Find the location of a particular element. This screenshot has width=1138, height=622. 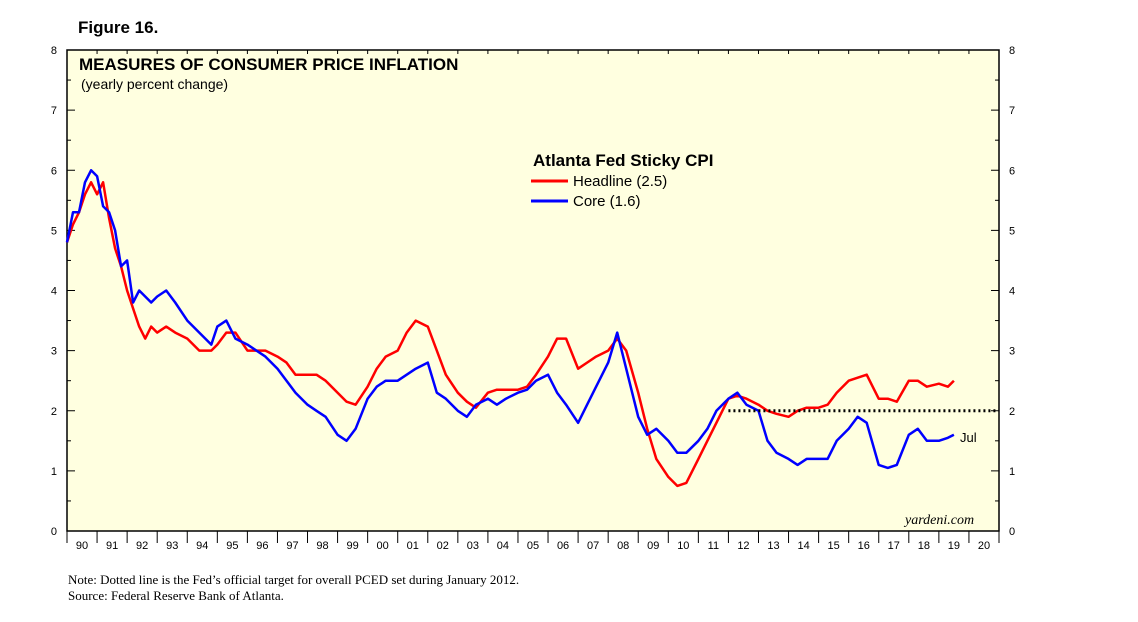

y-tick-label: 8 is located at coordinates (54, 51).